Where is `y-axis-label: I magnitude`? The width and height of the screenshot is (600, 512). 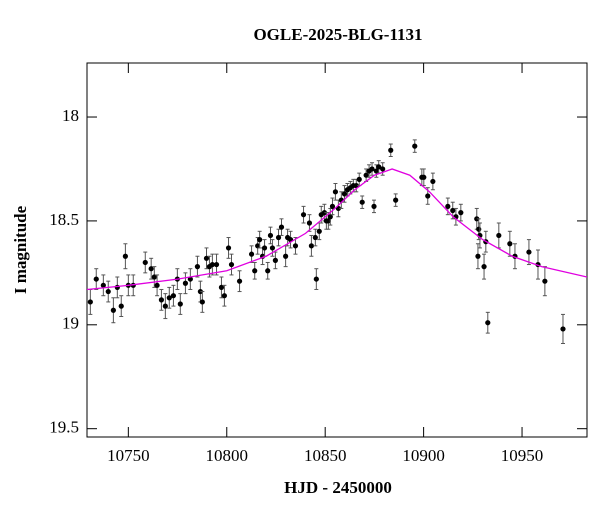
y-axis-label: I magnitude is located at coordinates (20, 249).